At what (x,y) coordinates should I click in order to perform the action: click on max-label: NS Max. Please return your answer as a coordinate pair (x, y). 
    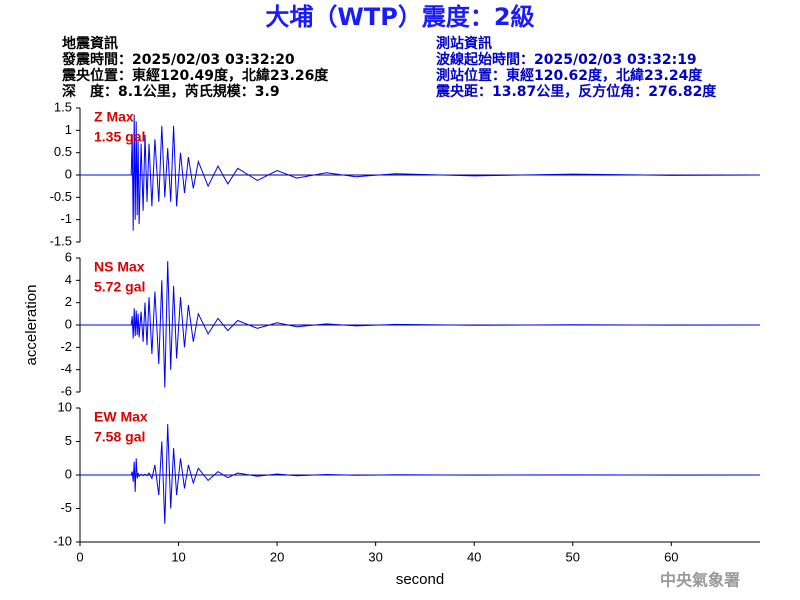
    Looking at the image, I should click on (119, 267).